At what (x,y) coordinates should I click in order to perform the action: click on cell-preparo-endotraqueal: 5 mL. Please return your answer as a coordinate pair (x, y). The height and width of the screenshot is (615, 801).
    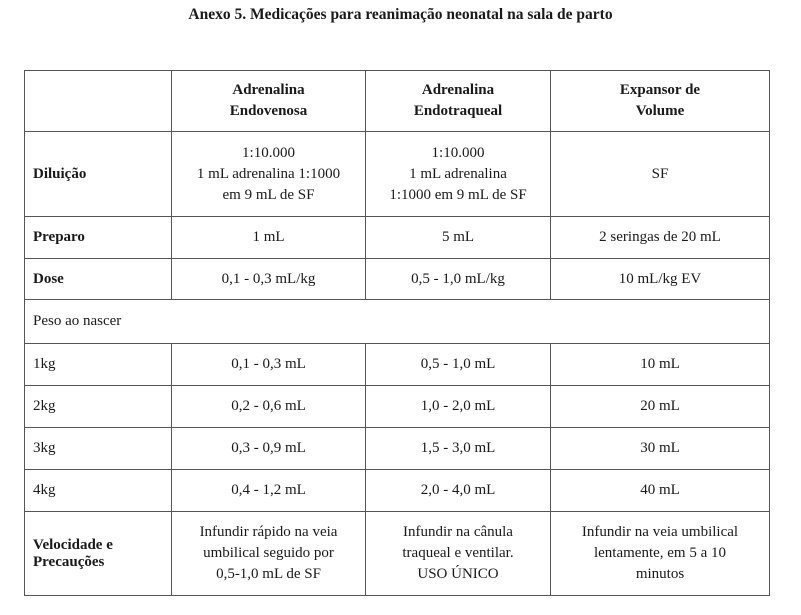
    Looking at the image, I should click on (458, 237).